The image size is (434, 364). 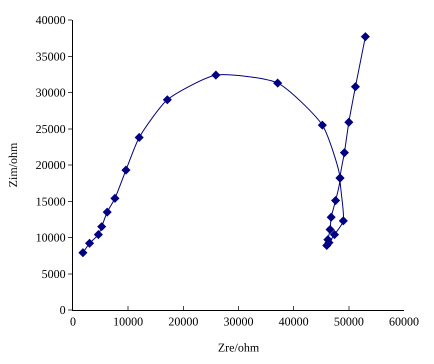 What do you see at coordinates (73, 321) in the screenshot?
I see `x-tick-label: 0` at bounding box center [73, 321].